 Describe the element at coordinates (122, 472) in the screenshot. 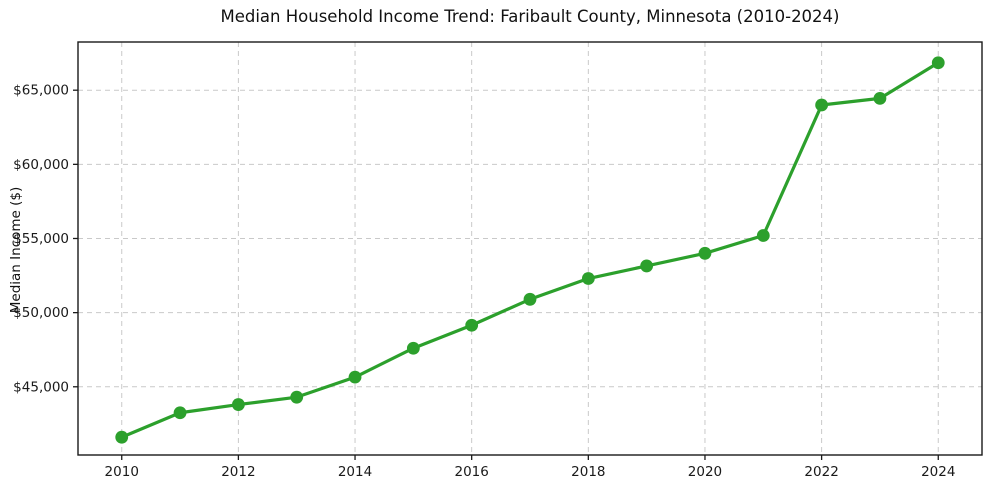

I see `x-tick-label: 2010` at that location.